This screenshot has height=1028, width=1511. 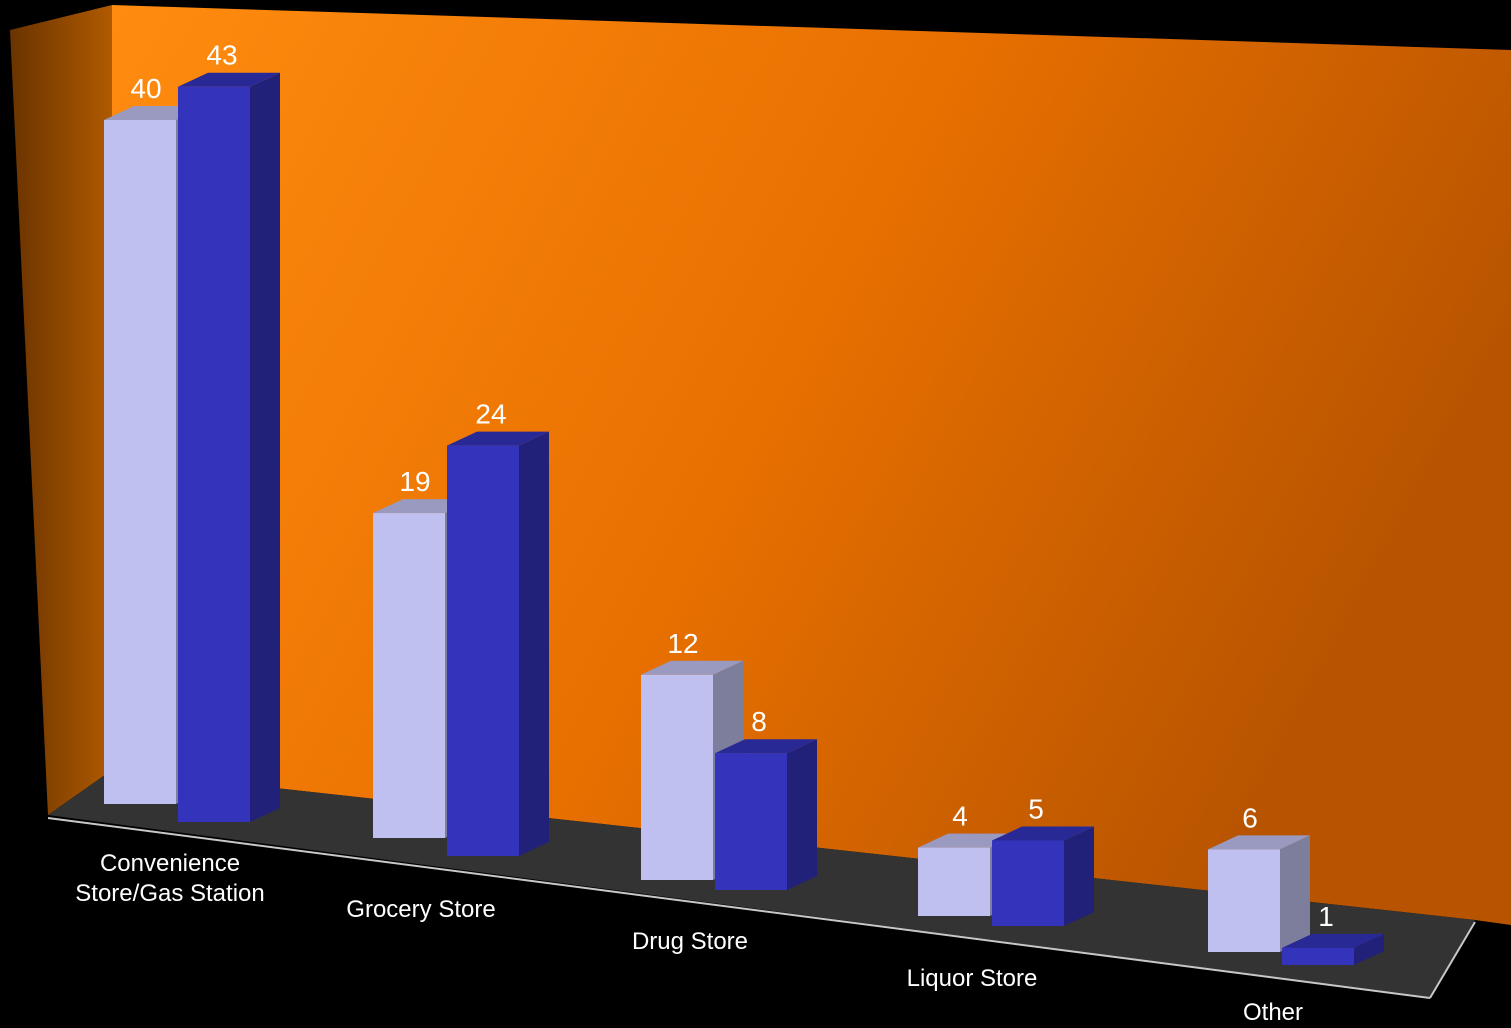 What do you see at coordinates (1326, 916) in the screenshot?
I see `value-label-4-1: 1` at bounding box center [1326, 916].